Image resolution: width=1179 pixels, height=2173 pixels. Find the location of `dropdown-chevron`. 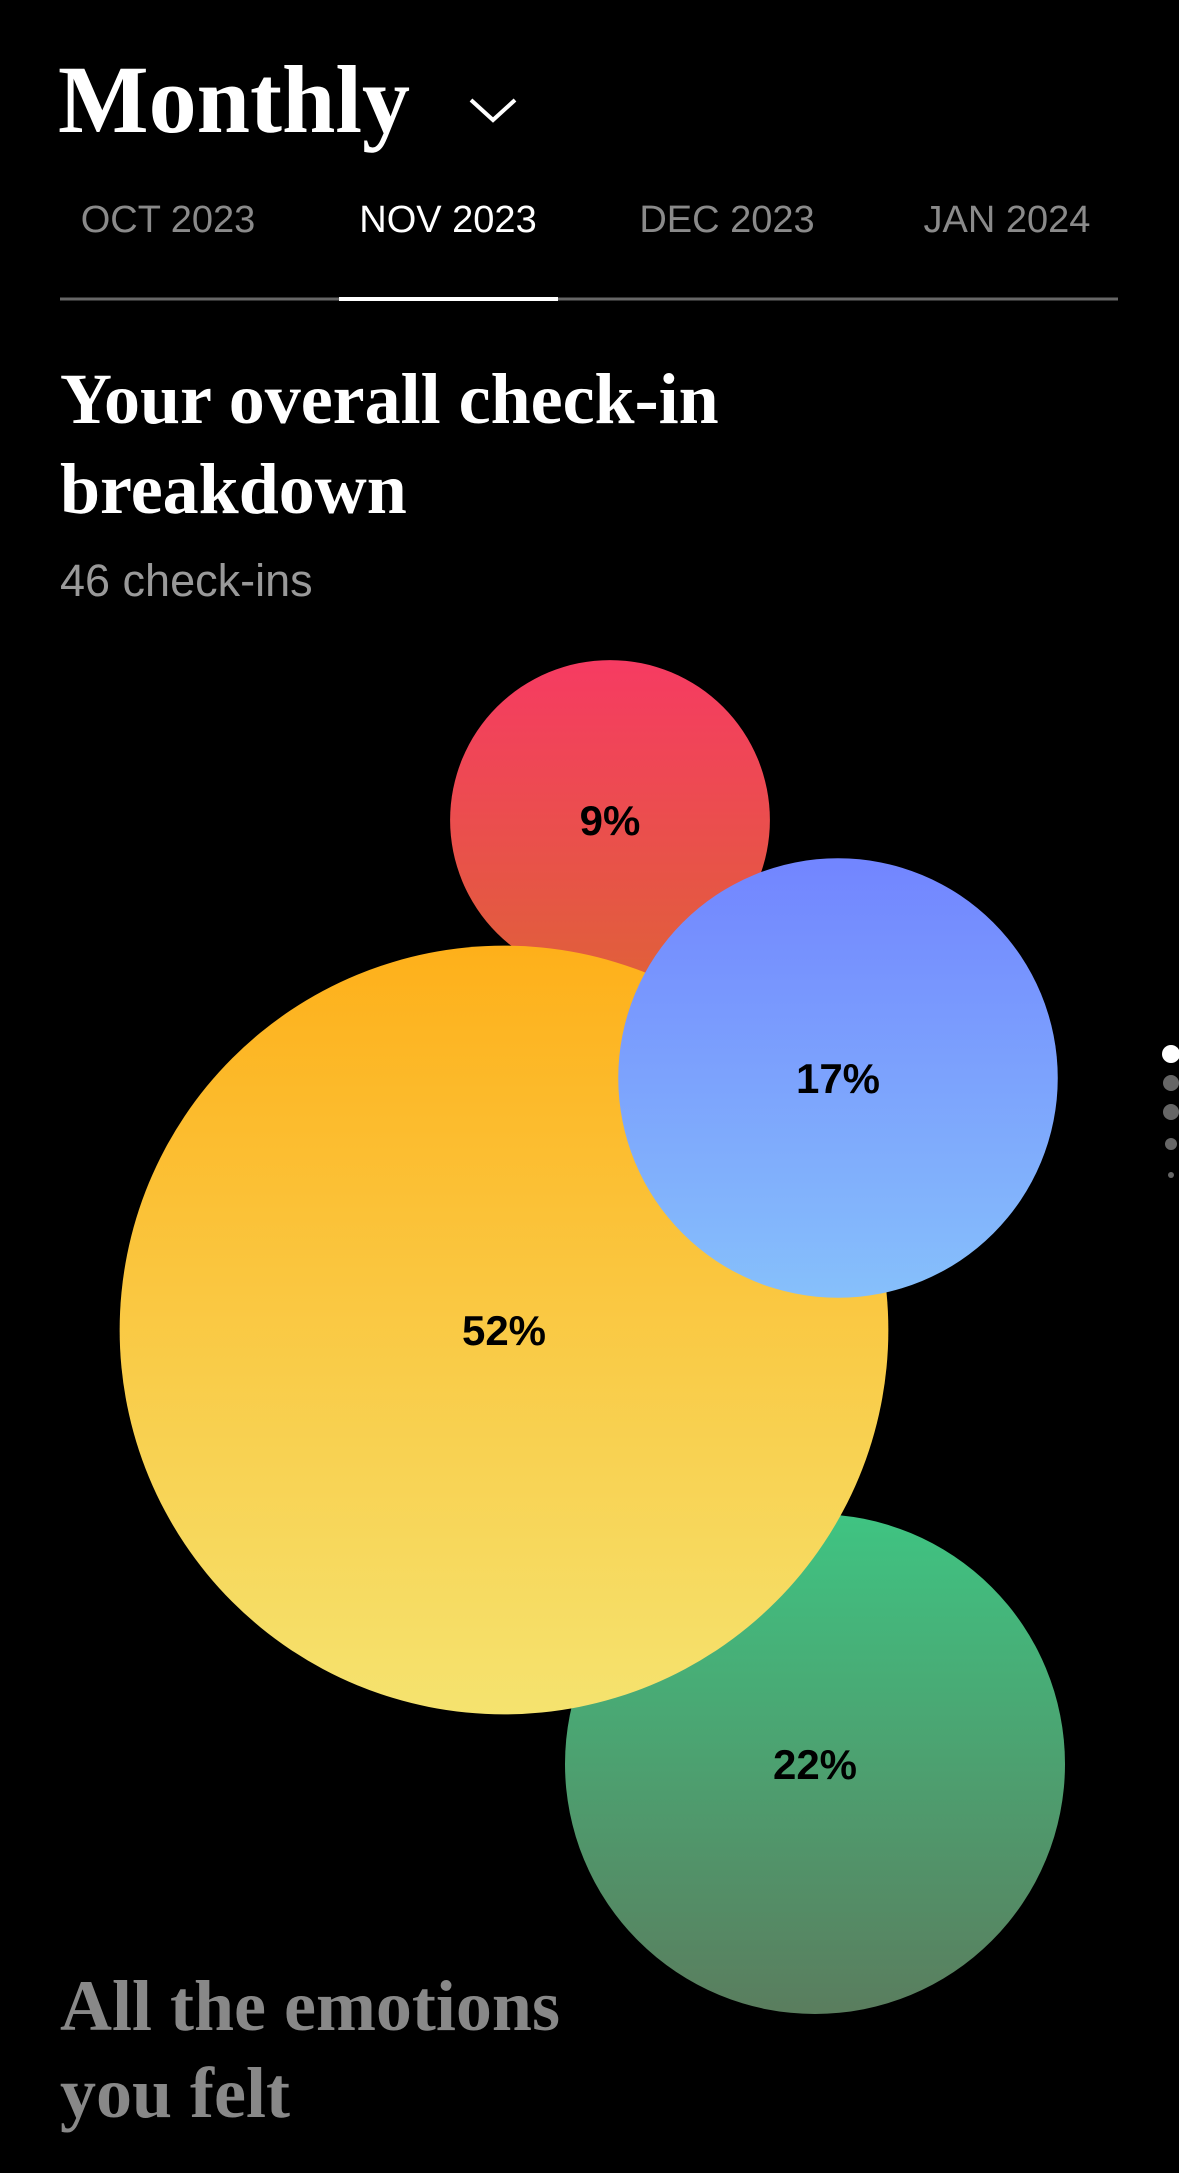

dropdown-chevron is located at coordinates (493, 110).